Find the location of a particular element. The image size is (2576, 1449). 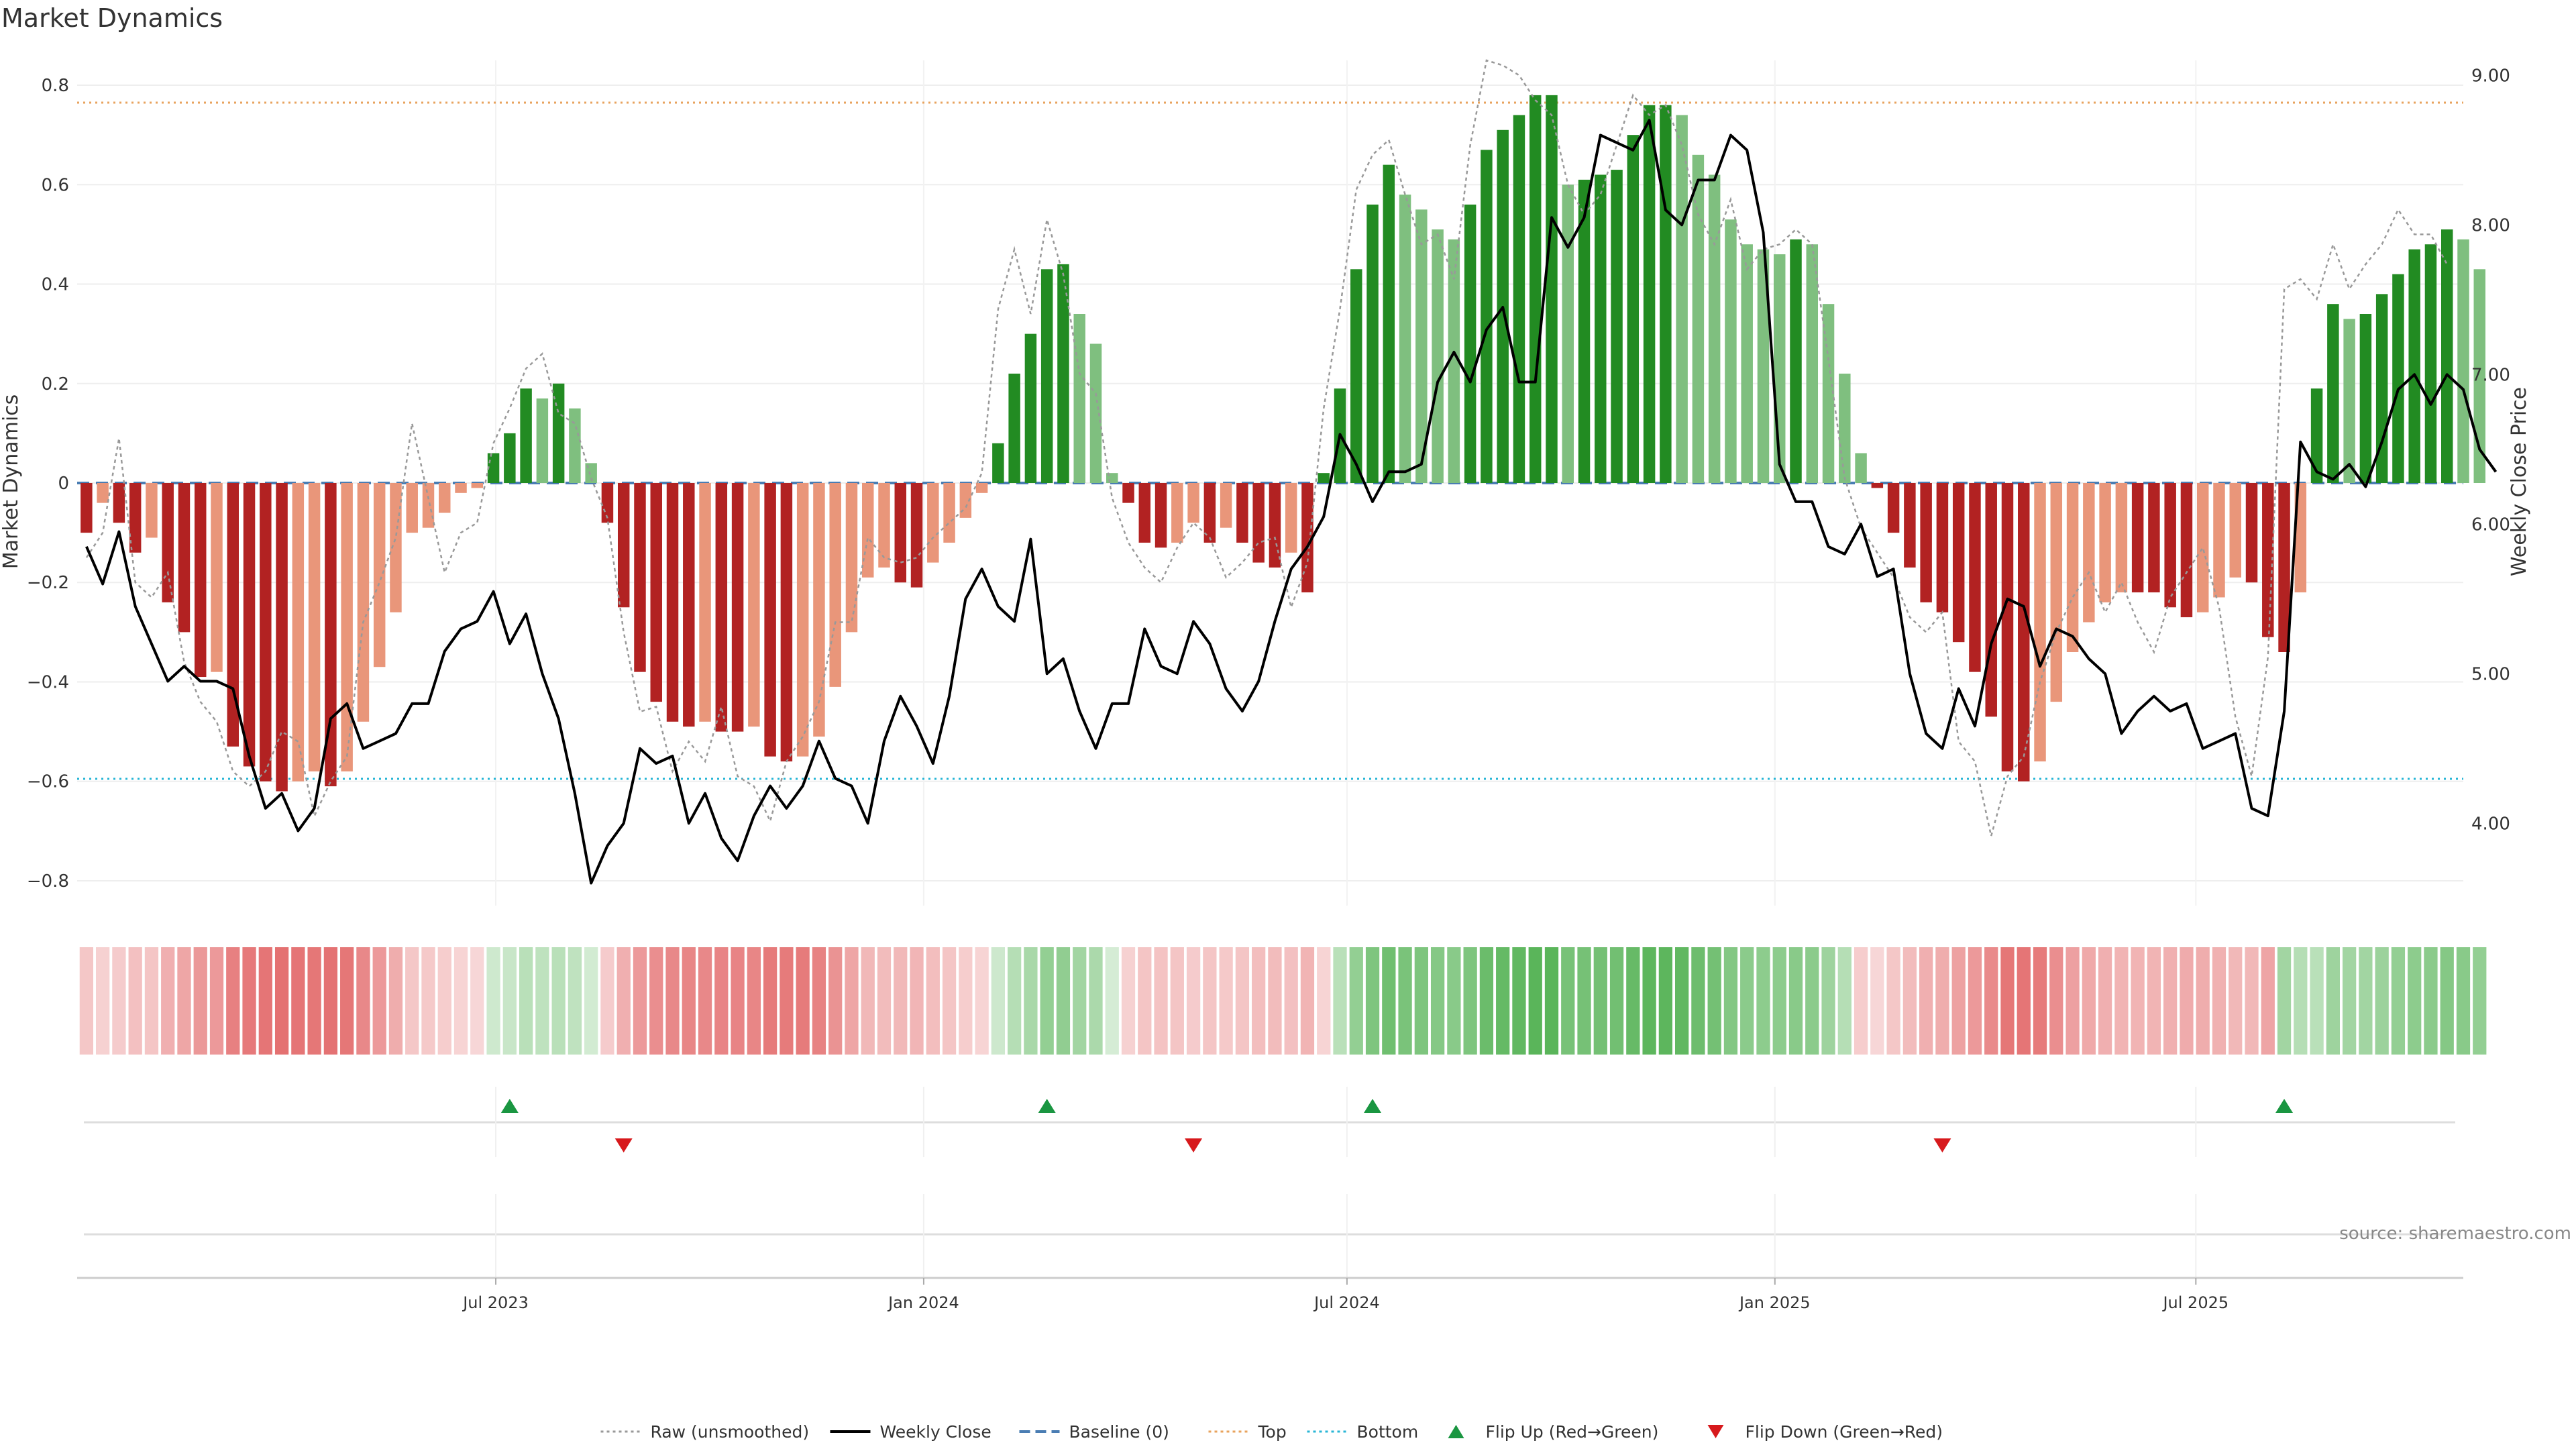

right-axis: 9.00 8.00 7.00 6.00 5.00 4.00 is located at coordinates (2490, 450).